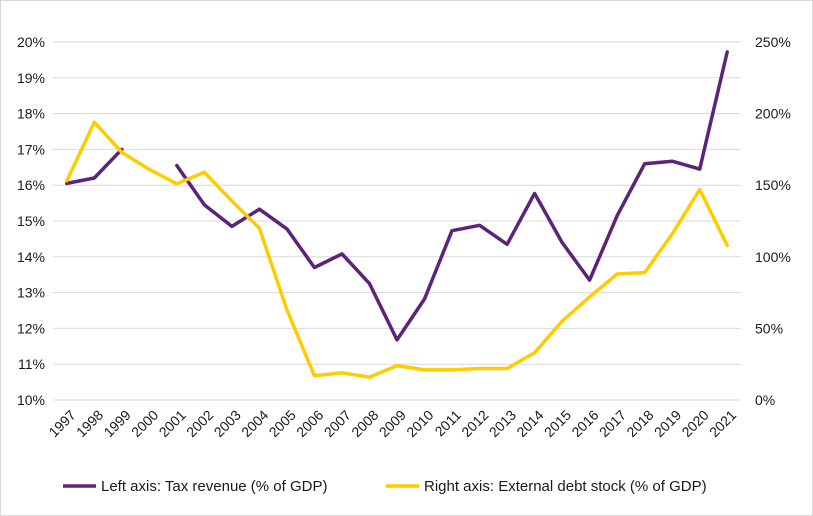  I want to click on x-tick-label: 2002, so click(199, 423).